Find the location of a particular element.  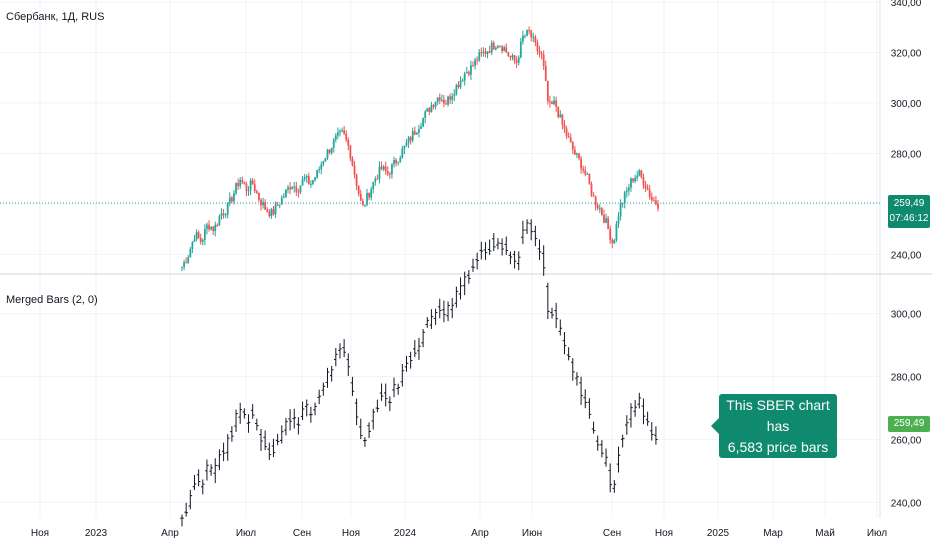

bottom-pane-title: Merged Bars (2, 0) is located at coordinates (52, 300).